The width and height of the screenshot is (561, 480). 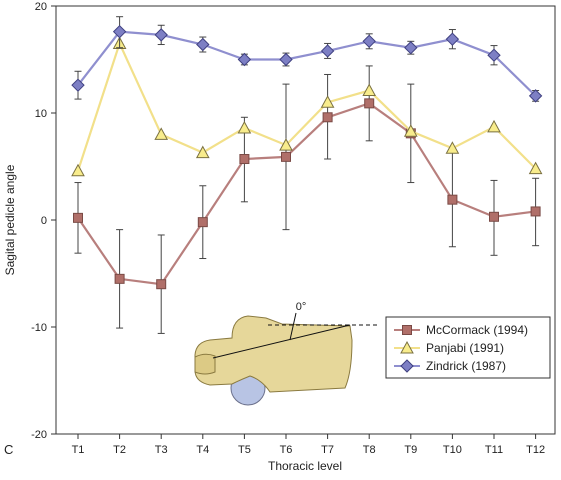 What do you see at coordinates (41, 7) in the screenshot?
I see `y-tick-label: 20` at bounding box center [41, 7].